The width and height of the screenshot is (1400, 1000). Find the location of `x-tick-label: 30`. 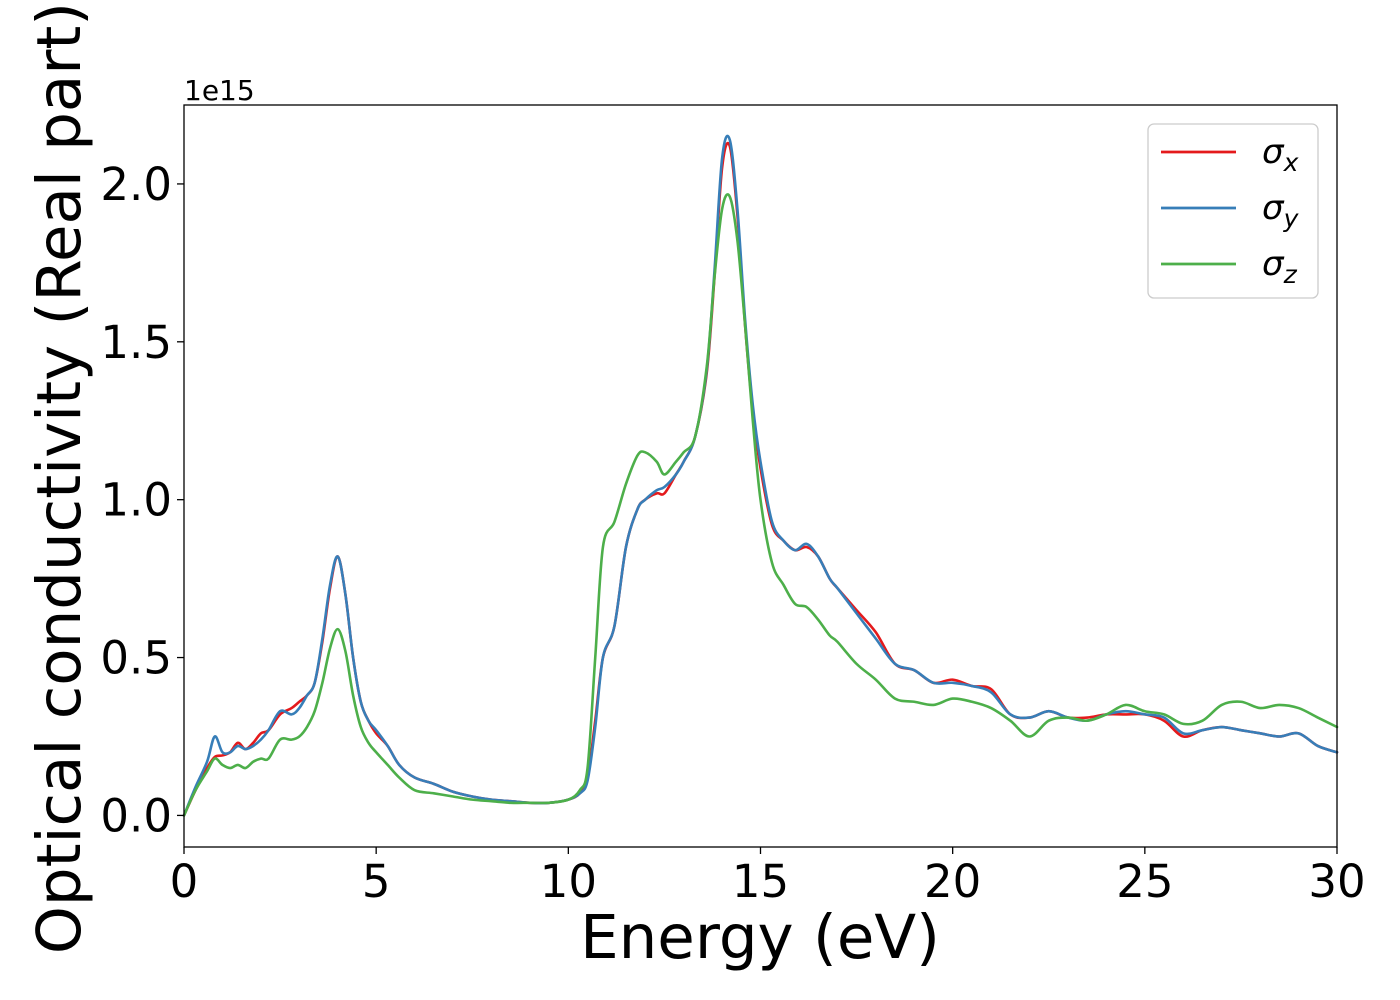

x-tick-label: 30 is located at coordinates (1336, 881).